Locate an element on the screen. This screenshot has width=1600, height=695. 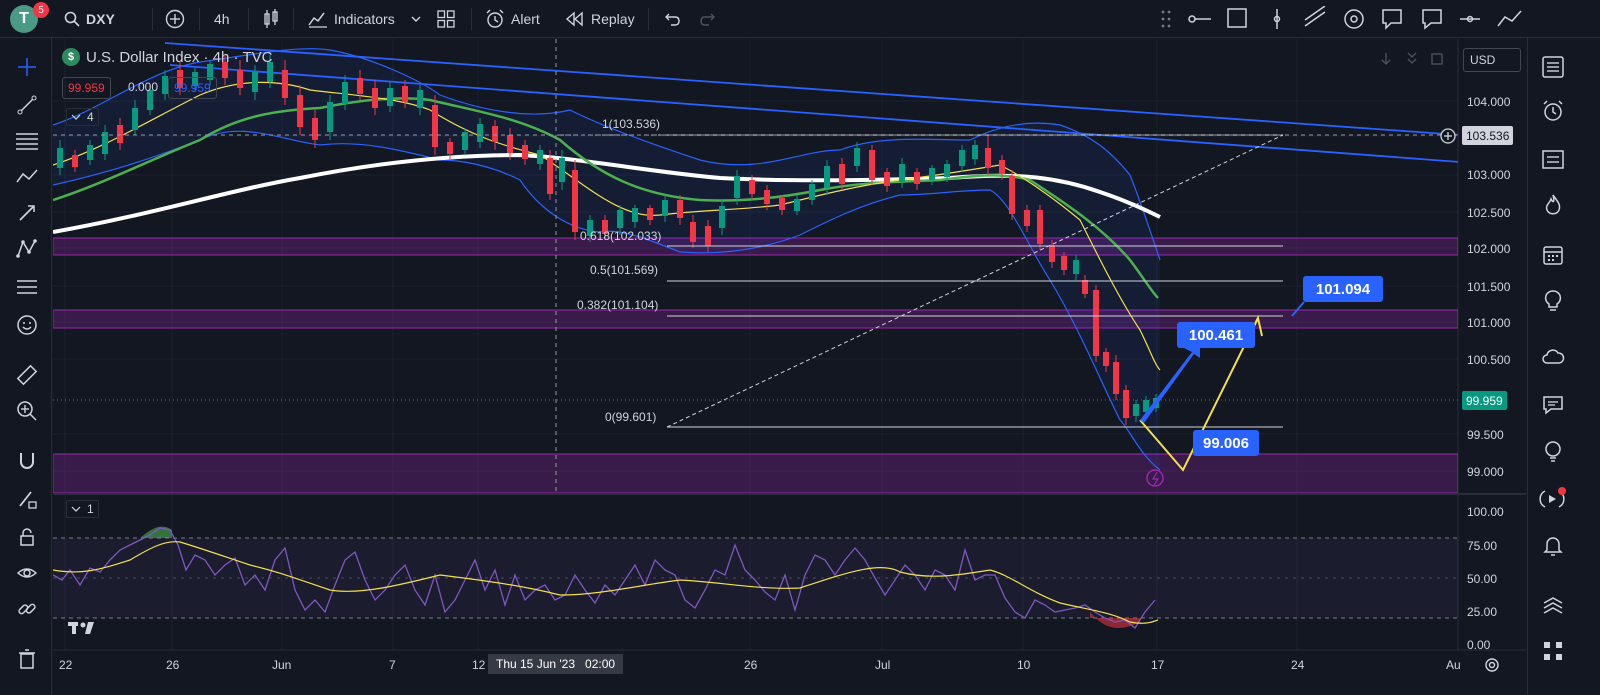
patterns-tool is located at coordinates (27, 177).